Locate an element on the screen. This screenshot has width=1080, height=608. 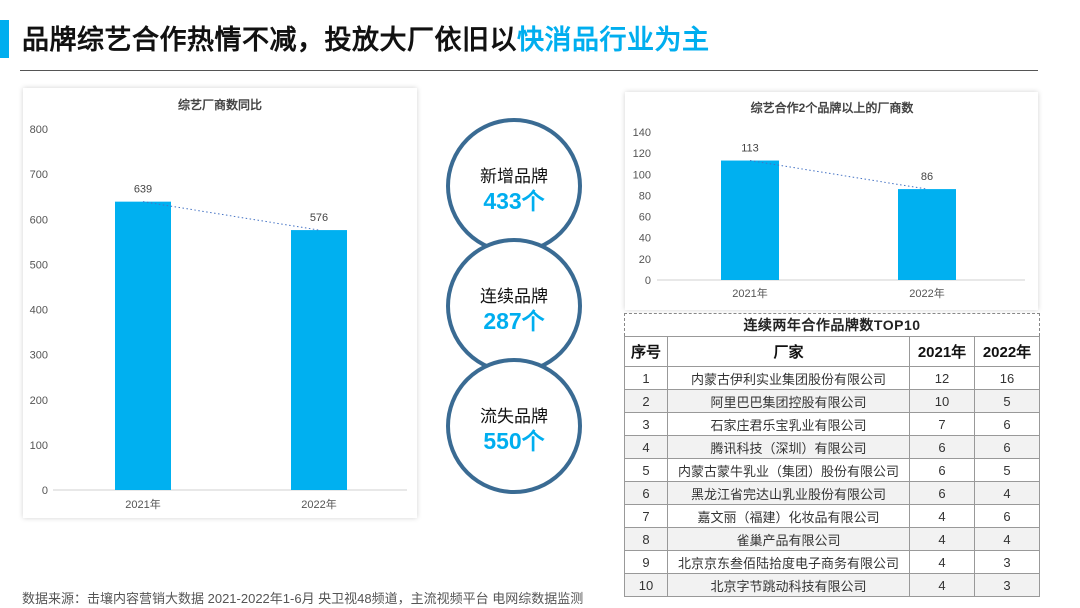
table-row: 7 嘉文丽（福建）化妆品有限公司 4 6 is located at coordinates (832, 516).